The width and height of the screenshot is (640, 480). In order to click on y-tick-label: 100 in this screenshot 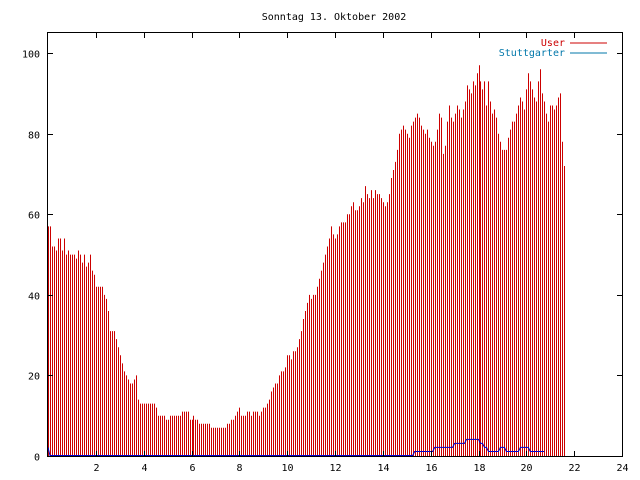, I will do `click(31, 55)`.